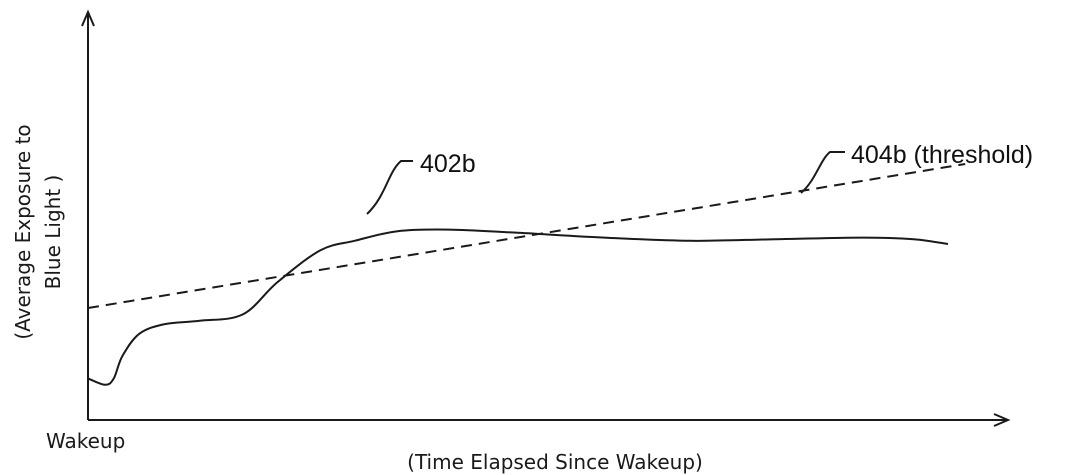 The image size is (1085, 475). Describe the element at coordinates (699, 178) in the screenshot. I see `reference-labels: 402b 404b (threshold)` at that location.